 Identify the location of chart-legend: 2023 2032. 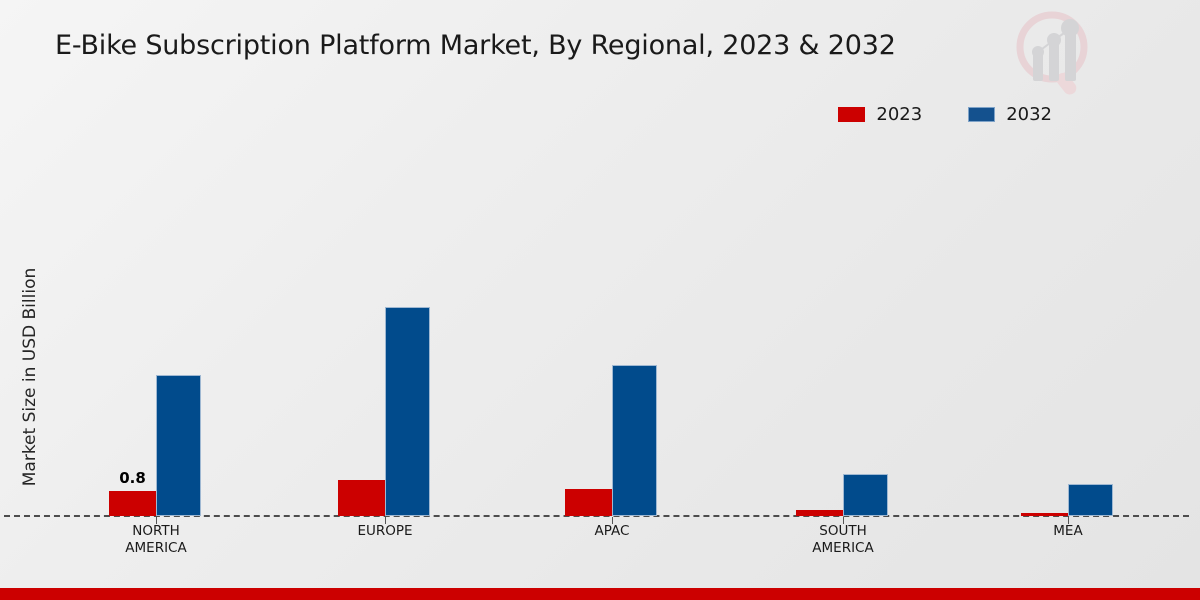
(945, 114).